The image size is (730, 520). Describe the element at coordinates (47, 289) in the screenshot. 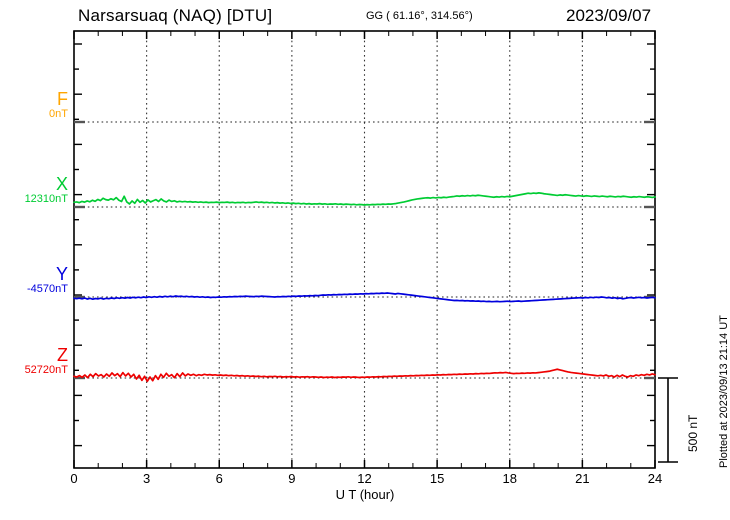

I see `component-baseline-Y: -4570nT` at that location.